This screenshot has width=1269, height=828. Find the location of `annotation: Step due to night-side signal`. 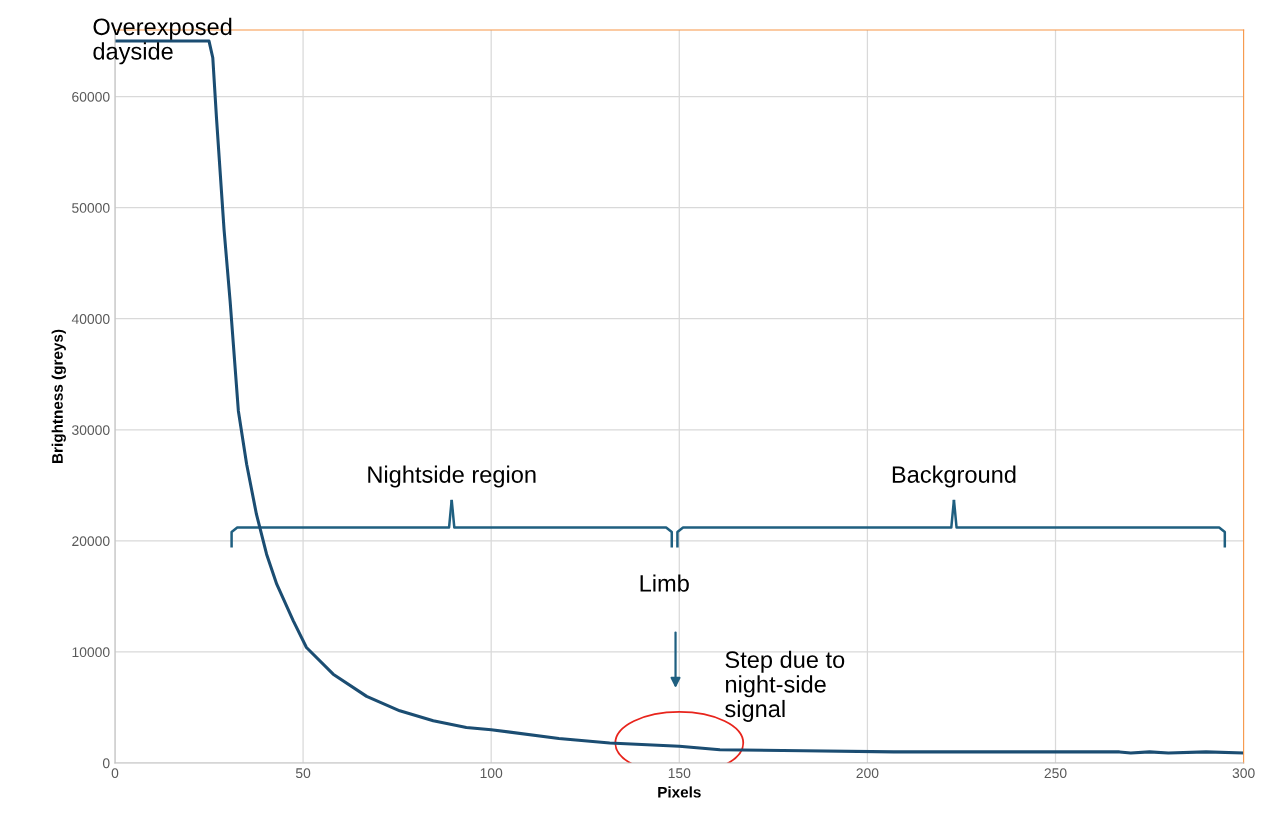

annotation: Step due to night-side signal is located at coordinates (785, 686).